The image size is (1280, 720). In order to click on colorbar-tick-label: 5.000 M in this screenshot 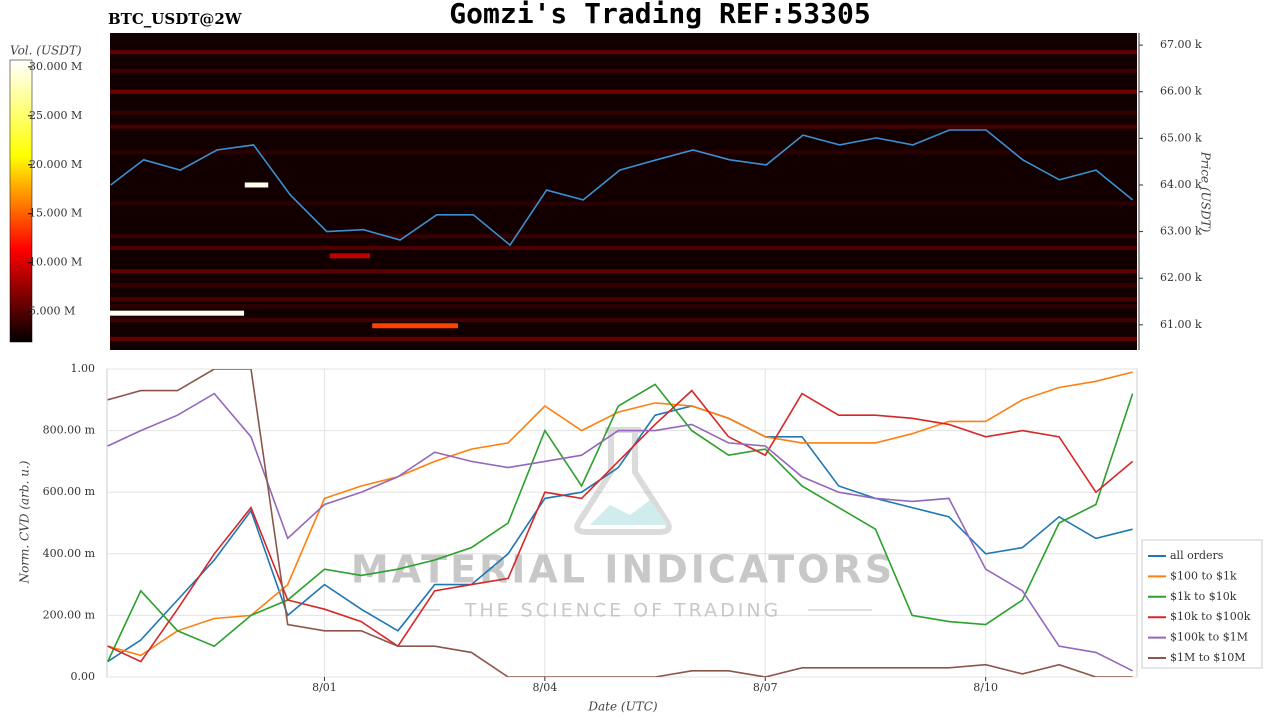, I will do `click(52, 311)`.